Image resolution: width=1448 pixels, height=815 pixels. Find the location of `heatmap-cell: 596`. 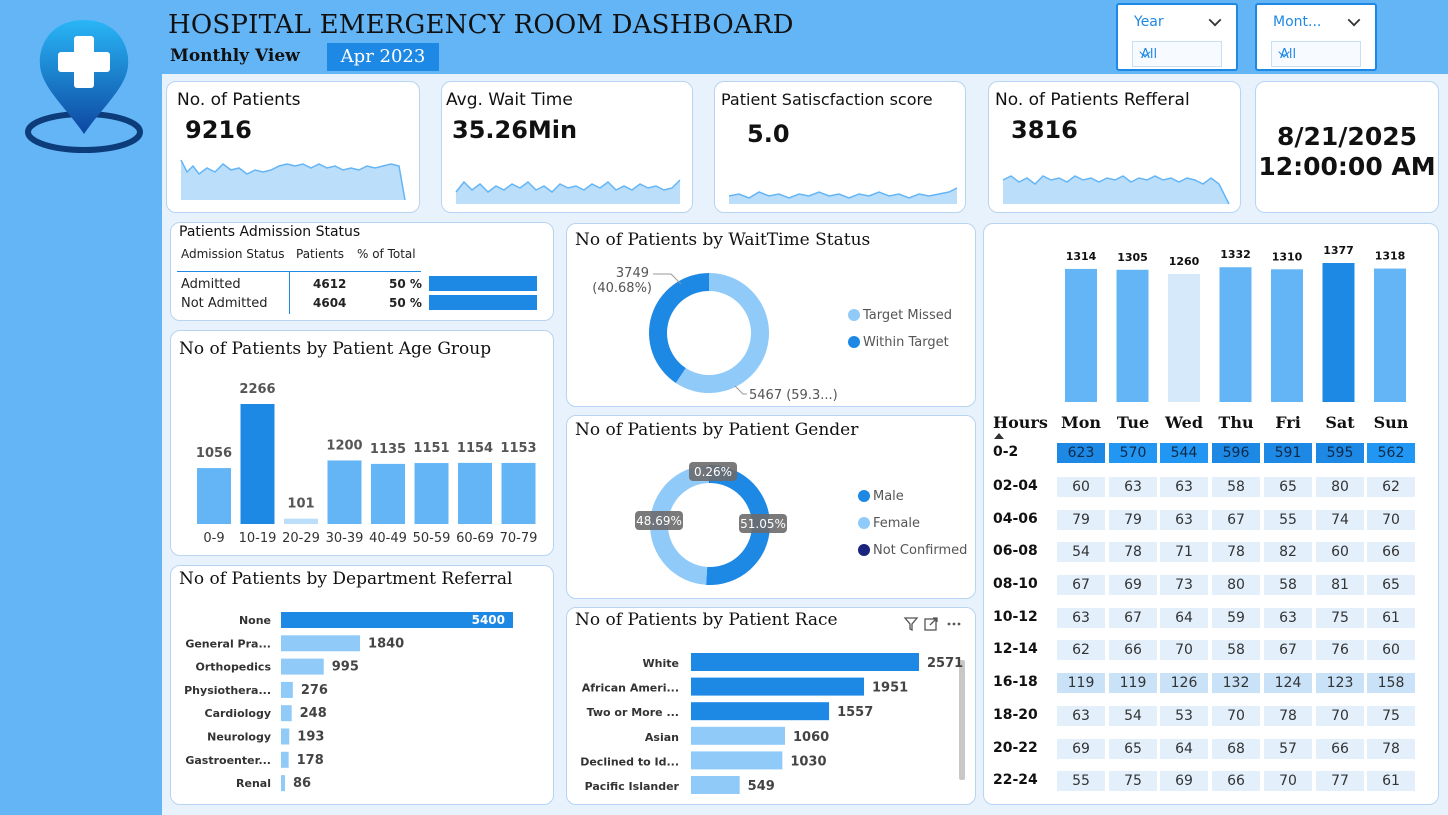

heatmap-cell: 596 is located at coordinates (1236, 453).